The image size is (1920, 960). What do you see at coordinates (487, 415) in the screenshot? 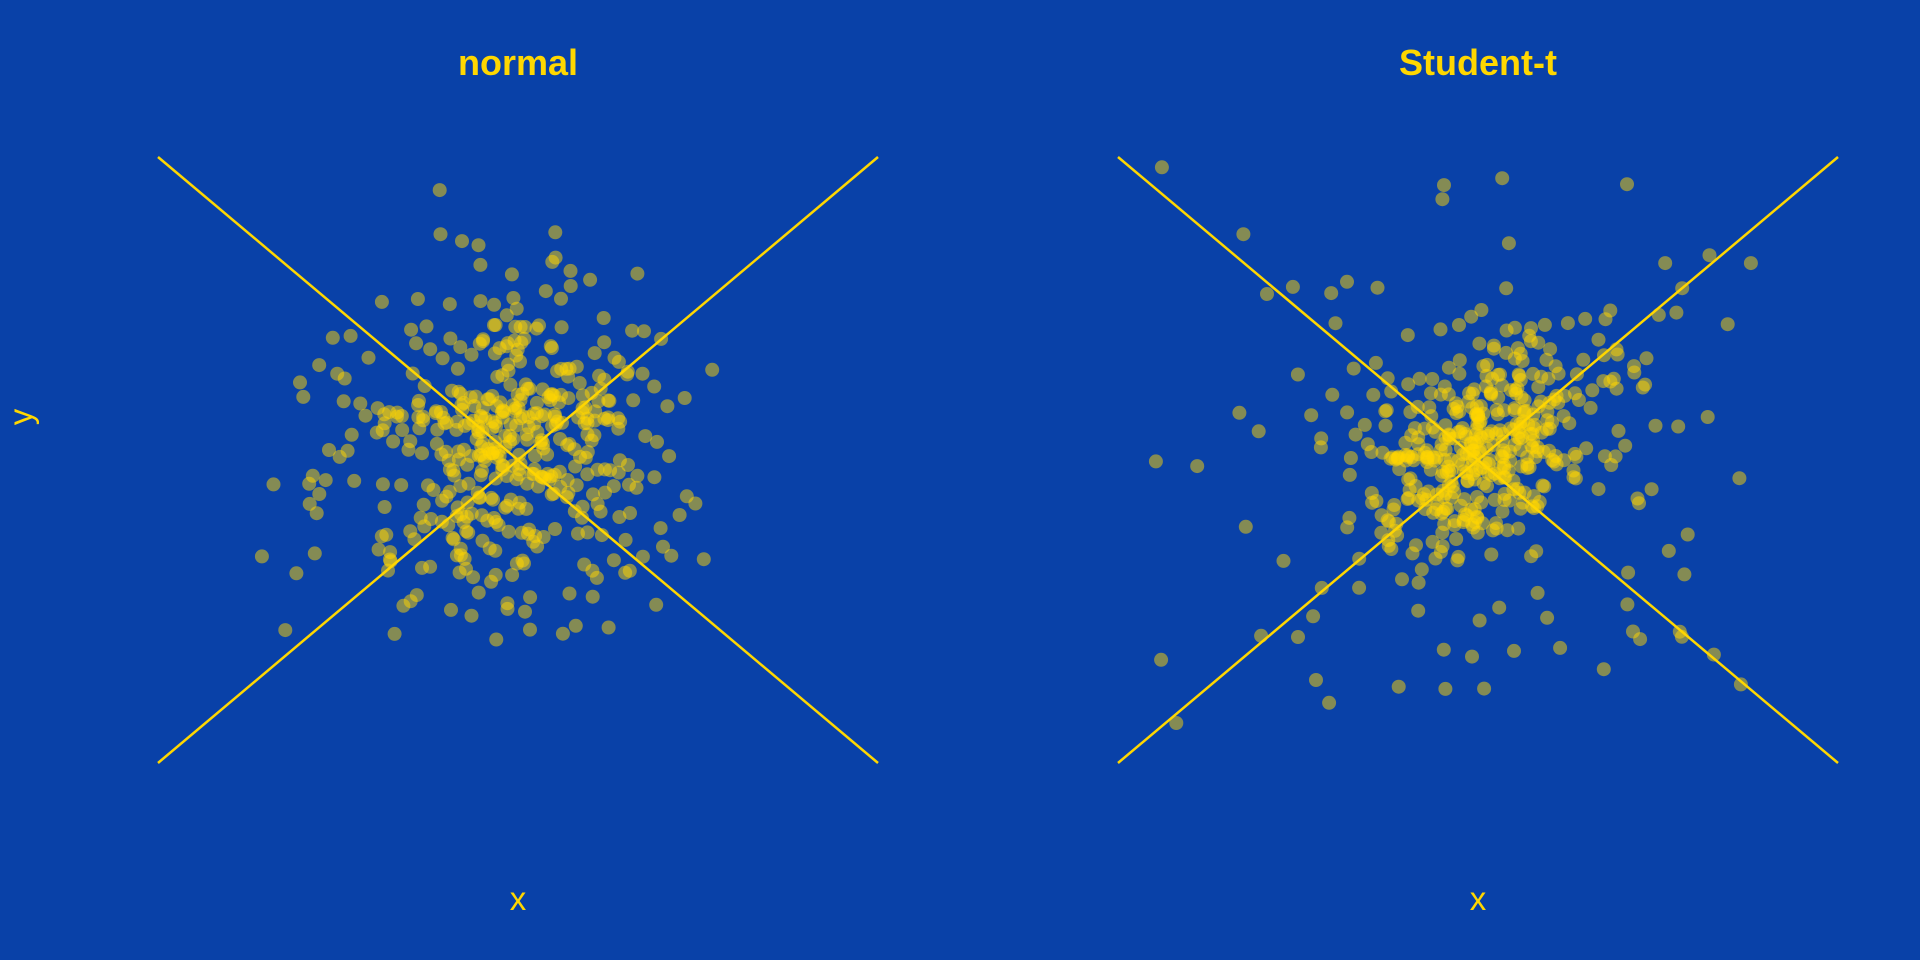
I see `panel-normal-points` at bounding box center [487, 415].